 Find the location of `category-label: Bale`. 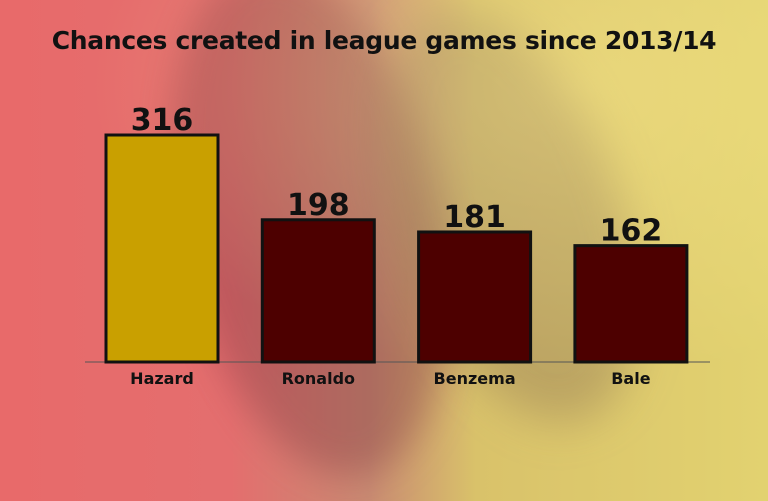

category-label: Bale is located at coordinates (630, 378).